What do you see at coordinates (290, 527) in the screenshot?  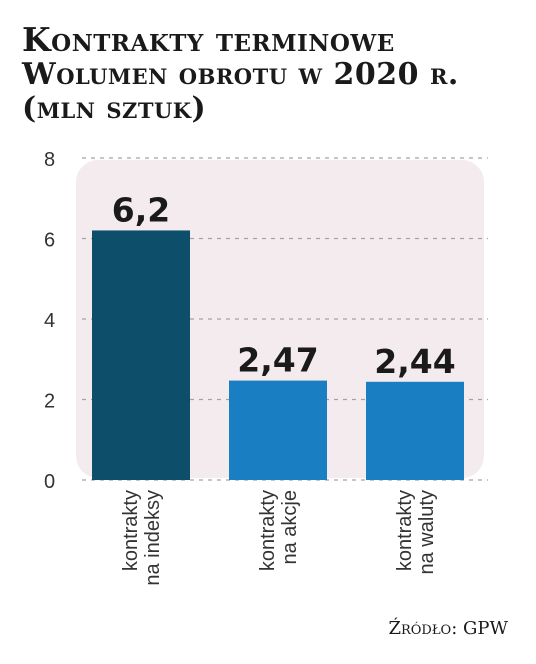 I see `x-axis-label-line: na akcje` at bounding box center [290, 527].